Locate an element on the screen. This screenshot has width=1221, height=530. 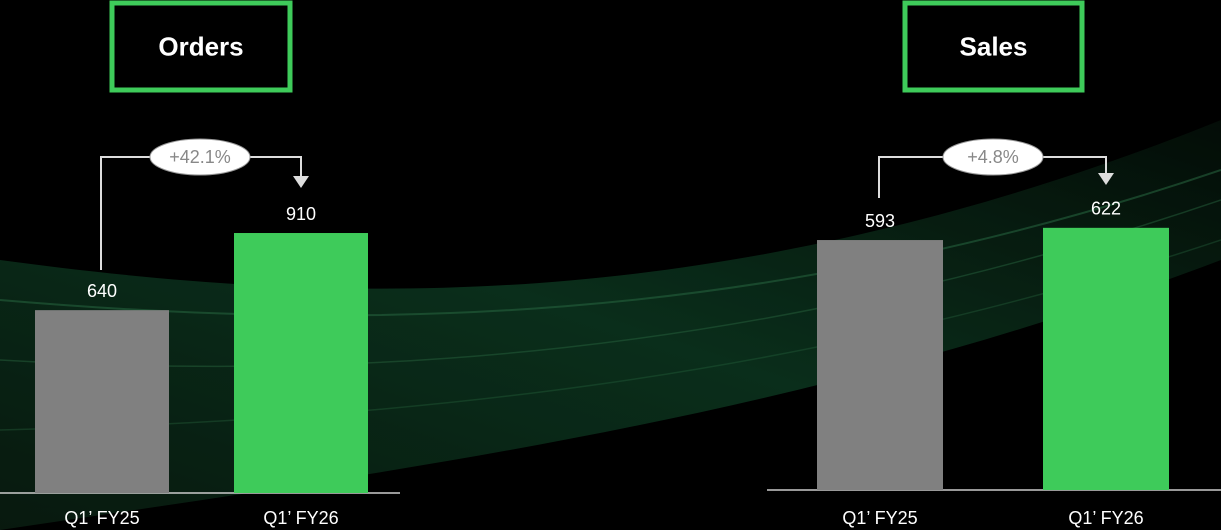
value-label: 593 is located at coordinates (880, 221).